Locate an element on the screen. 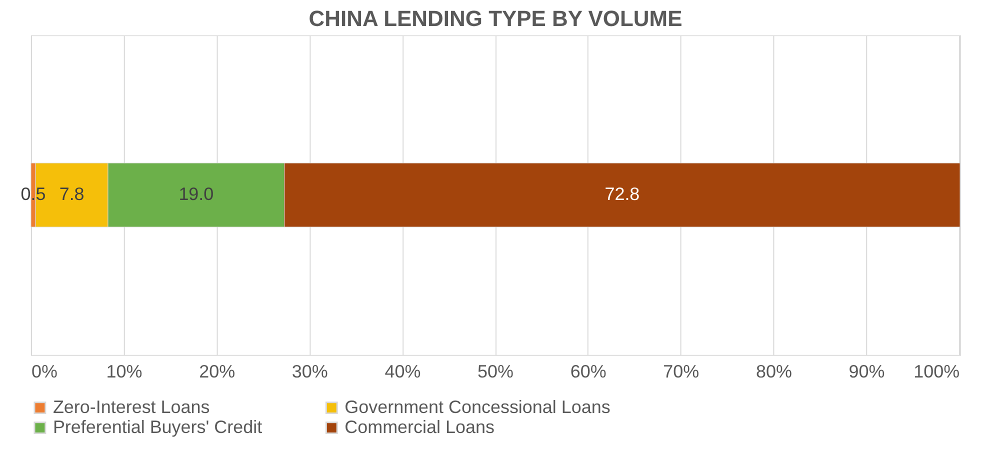  data-label: 19.0 is located at coordinates (196, 194).